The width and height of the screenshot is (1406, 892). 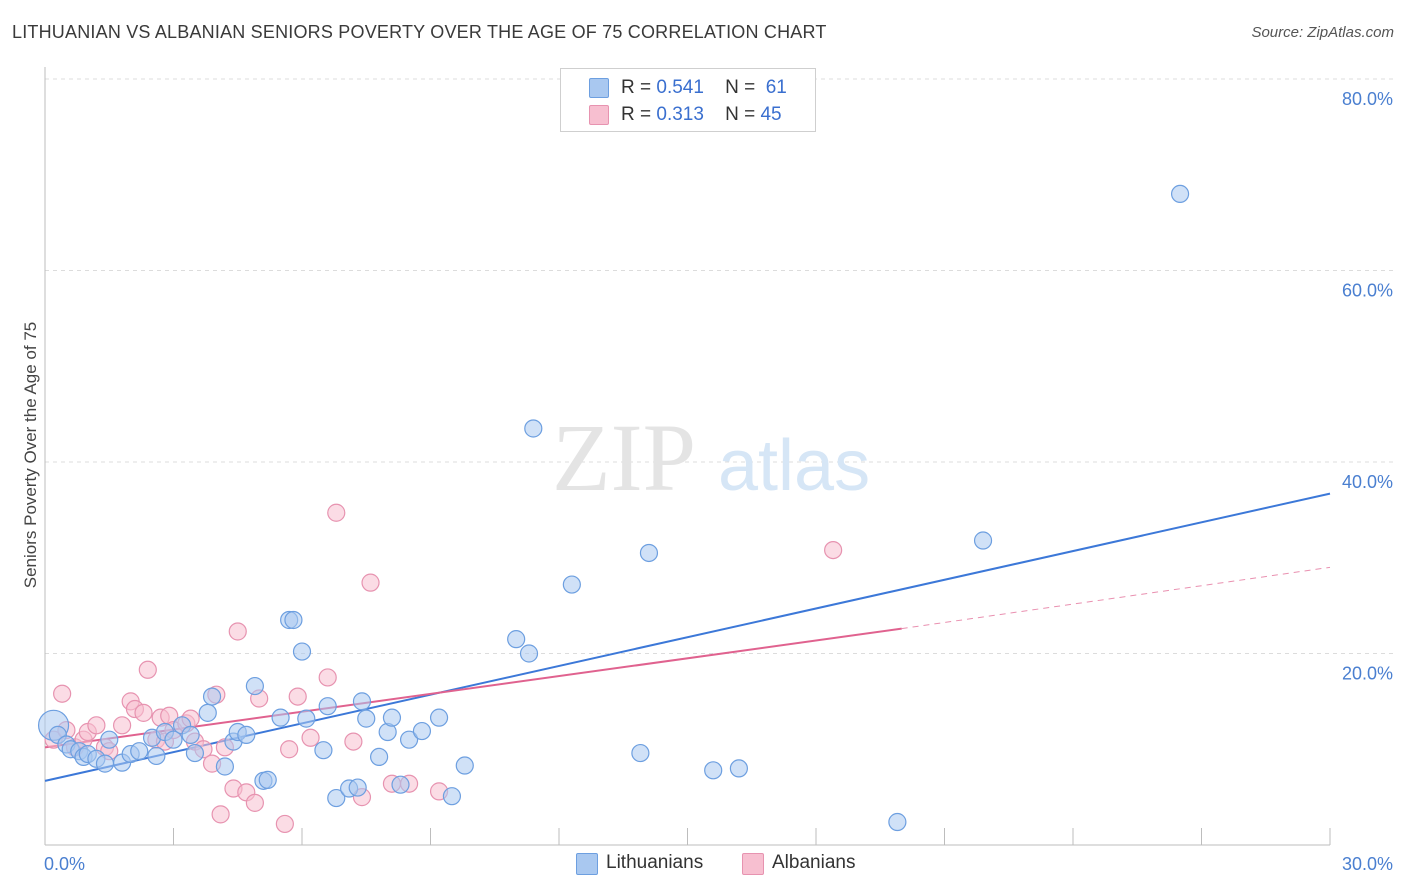 What do you see at coordinates (680, 87) in the screenshot?
I see `legend-r-value: 0.541` at bounding box center [680, 87].